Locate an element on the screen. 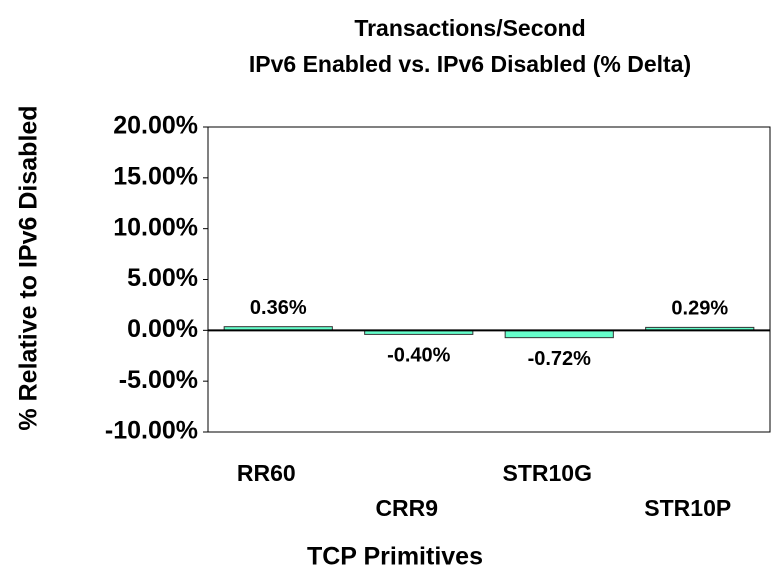  bar is located at coordinates (559, 334).